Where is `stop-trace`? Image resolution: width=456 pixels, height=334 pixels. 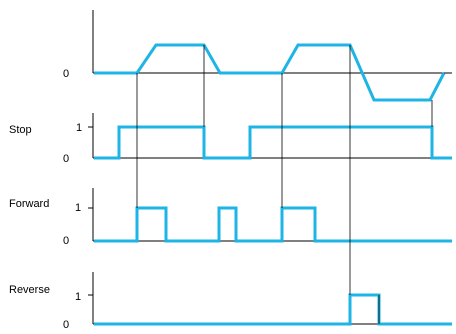 stop-trace is located at coordinates (273, 142).